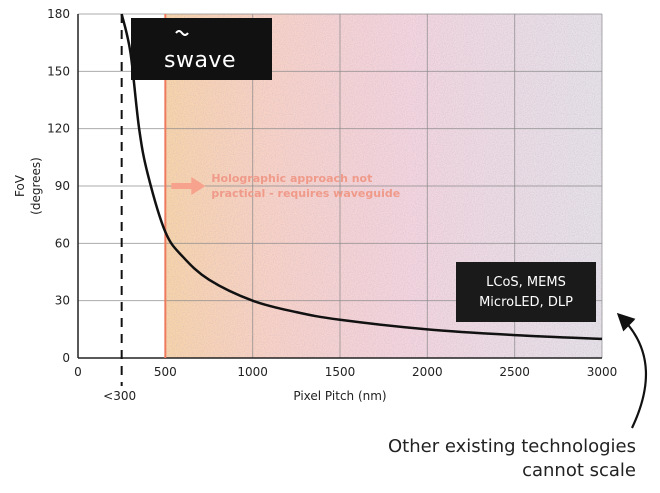 This screenshot has height=493, width=660. What do you see at coordinates (188, 186) in the screenshot?
I see `callout-arrow-icon` at bounding box center [188, 186].